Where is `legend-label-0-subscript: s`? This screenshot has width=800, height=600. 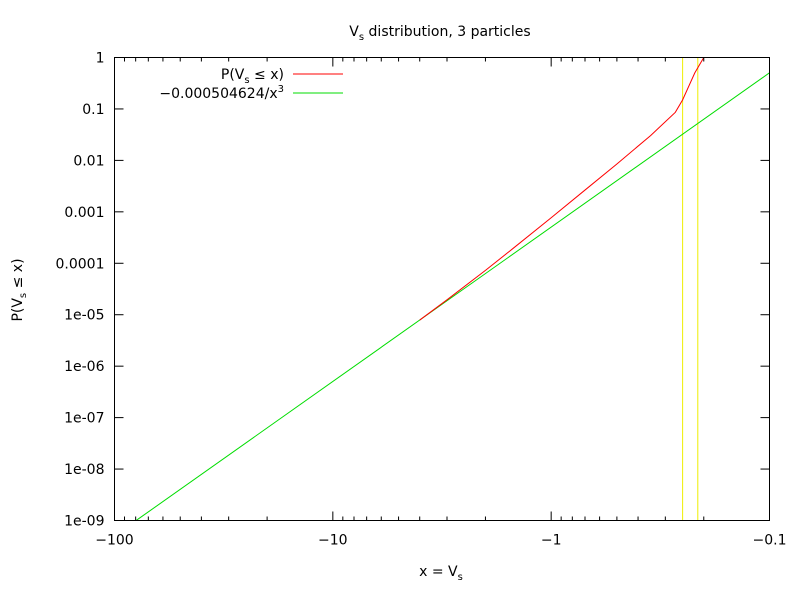 legend-label-0-subscript: s is located at coordinates (246, 80).